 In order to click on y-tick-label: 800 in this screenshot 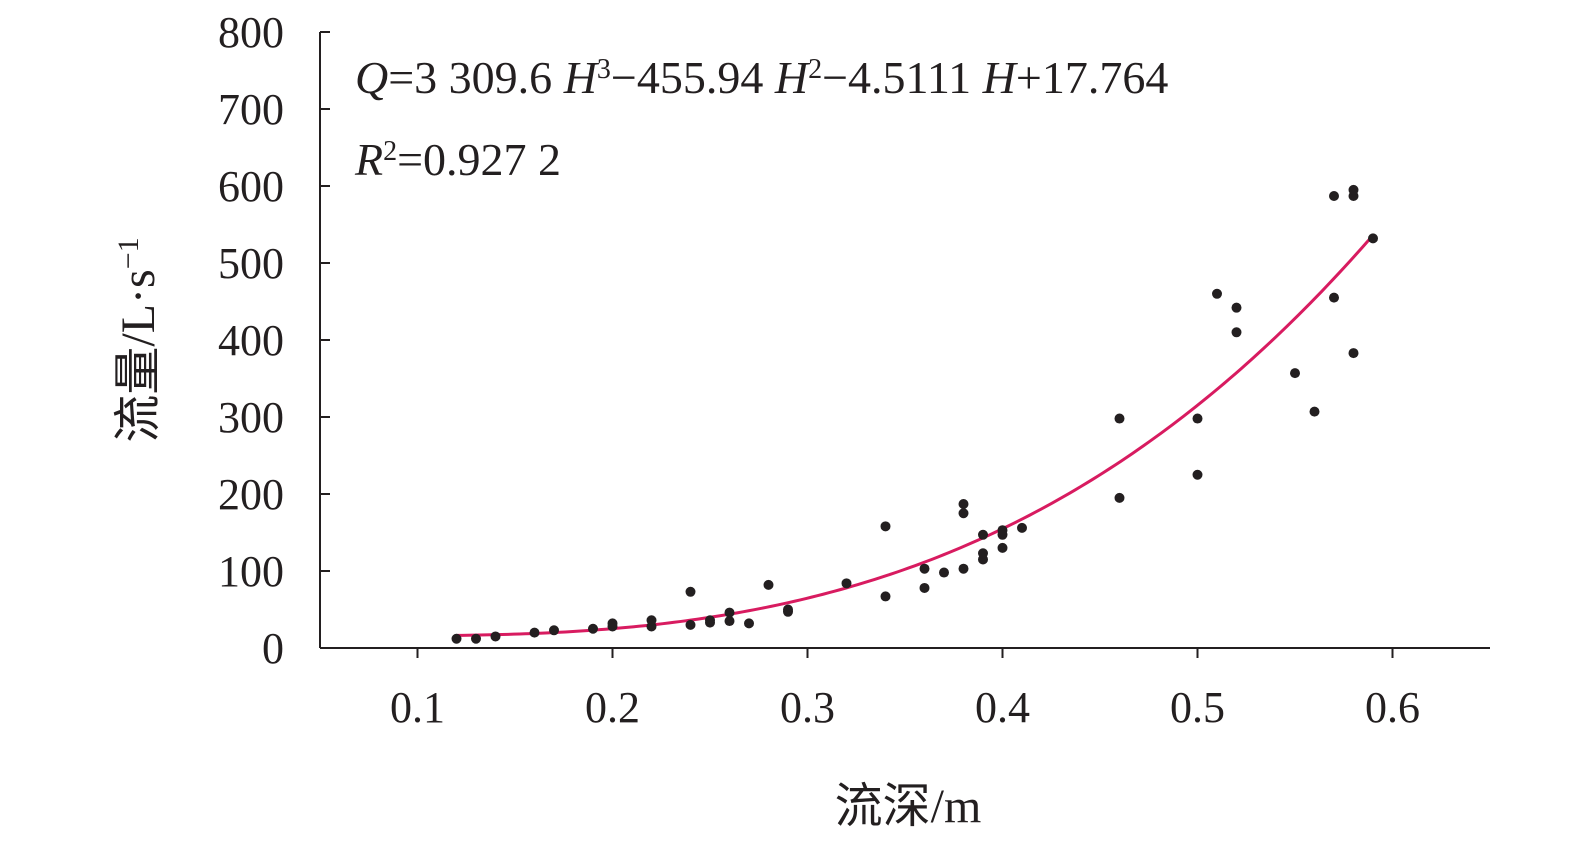, I will do `click(251, 32)`.